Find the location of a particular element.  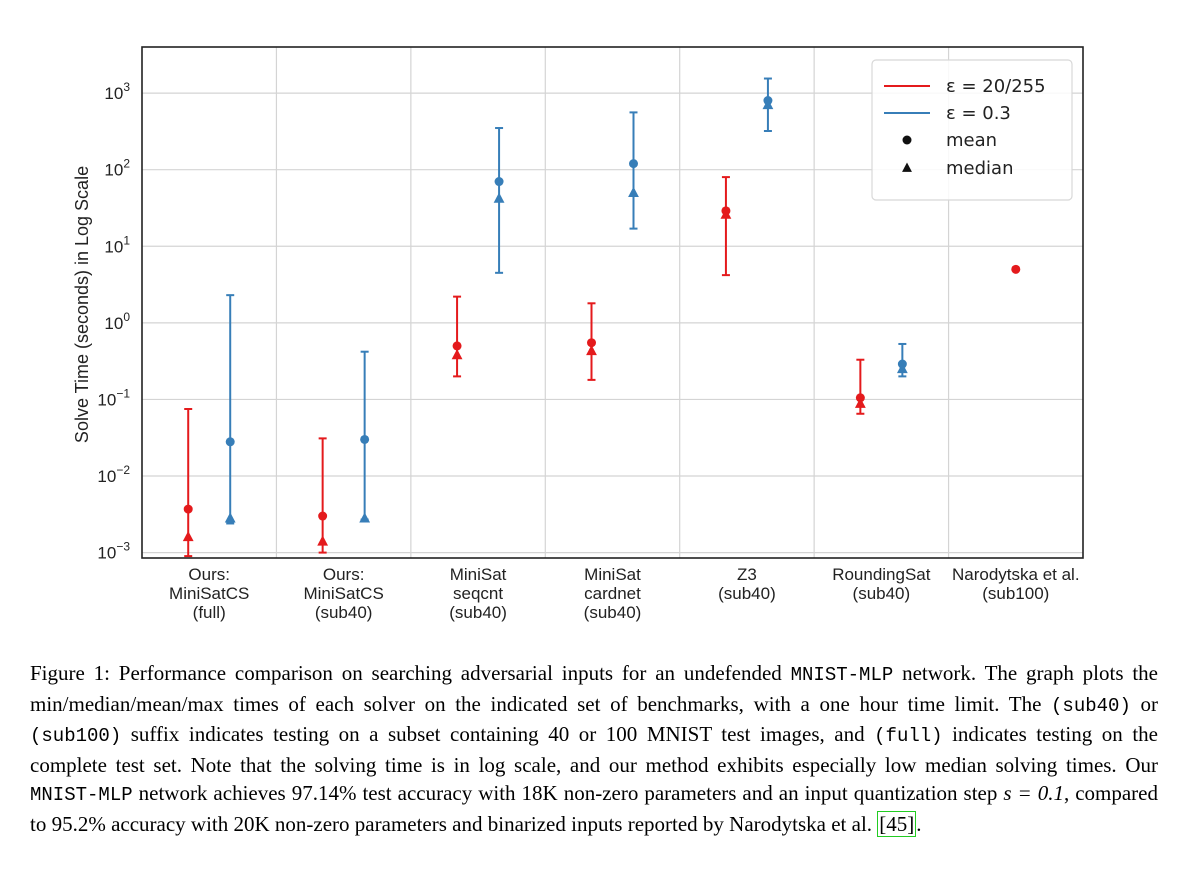

caption-text: . is located at coordinates (919, 823).